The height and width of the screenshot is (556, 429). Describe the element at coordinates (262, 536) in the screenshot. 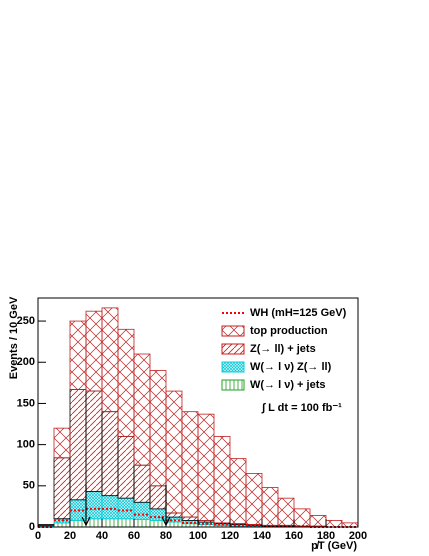

I see `x-tick-label: 140` at that location.